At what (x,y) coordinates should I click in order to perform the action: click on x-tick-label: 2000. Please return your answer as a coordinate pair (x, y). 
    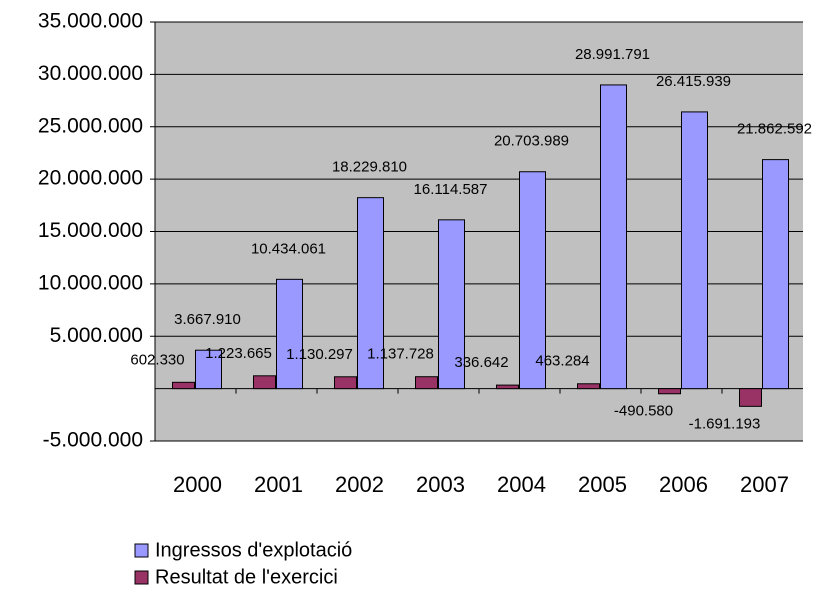
    Looking at the image, I should click on (197, 484).